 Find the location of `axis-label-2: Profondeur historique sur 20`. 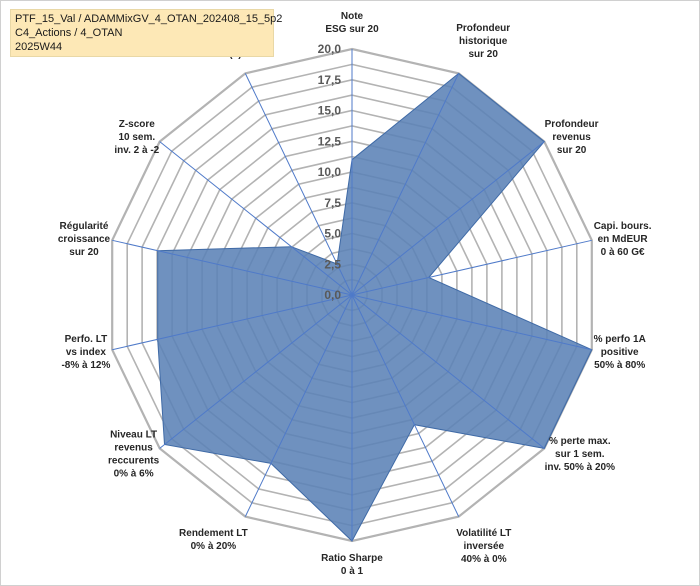

axis-label-2: Profondeur historique sur 20 is located at coordinates (483, 41).